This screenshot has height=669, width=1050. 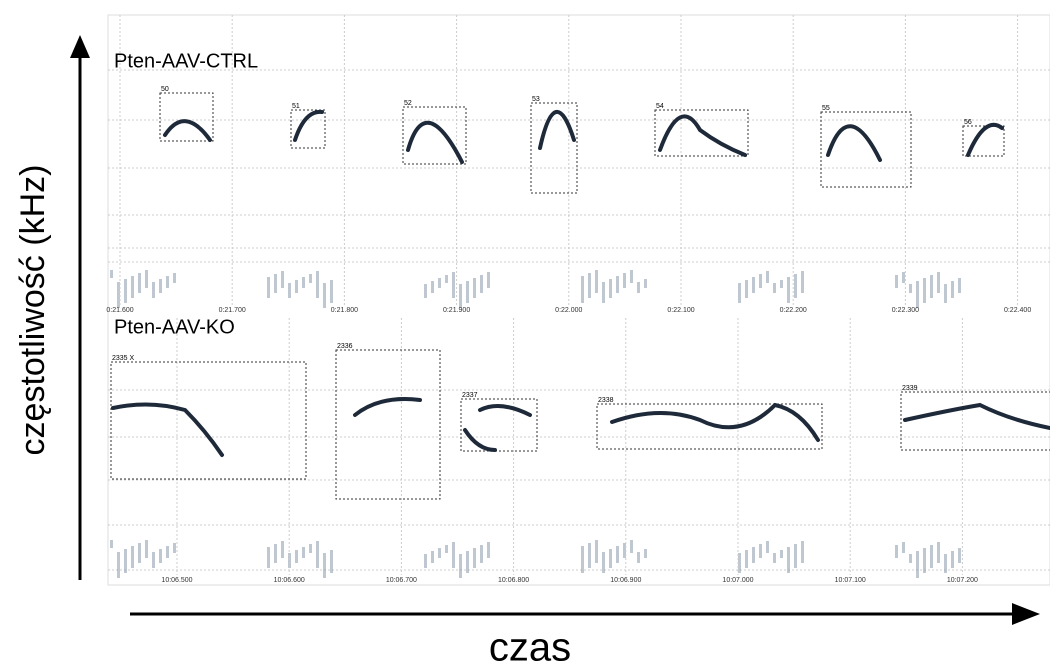 I want to click on time-label: 0:21.600, so click(x=119, y=310).